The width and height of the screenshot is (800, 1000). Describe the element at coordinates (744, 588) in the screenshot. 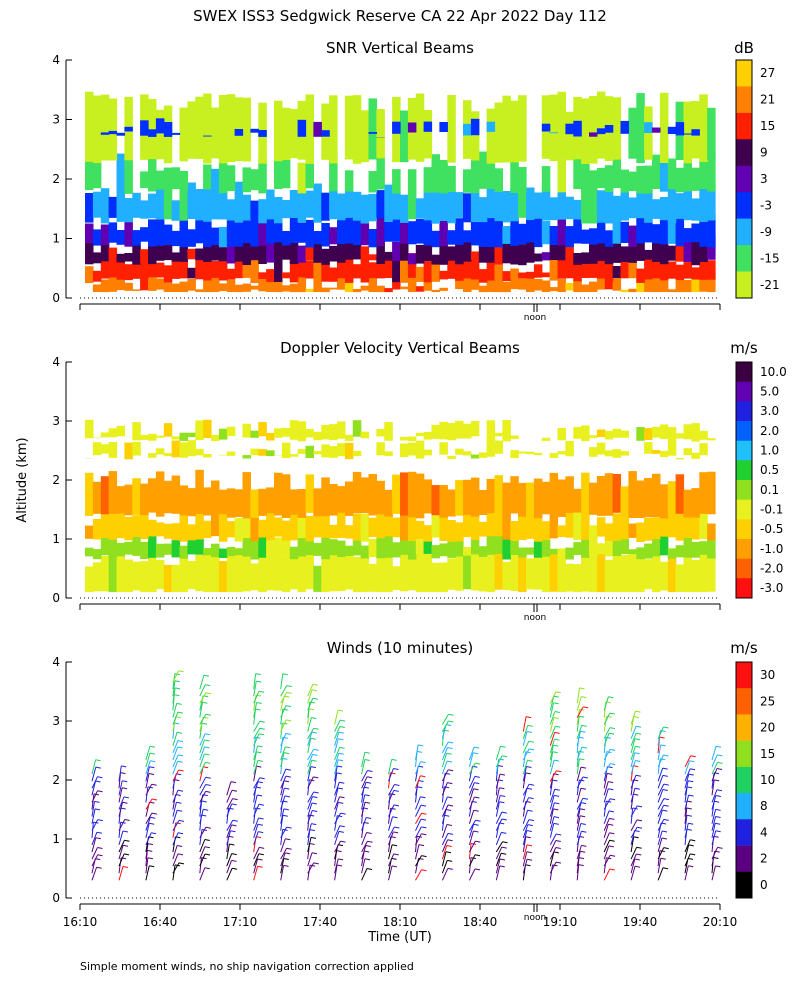

I see `colorbar-swatch` at that location.